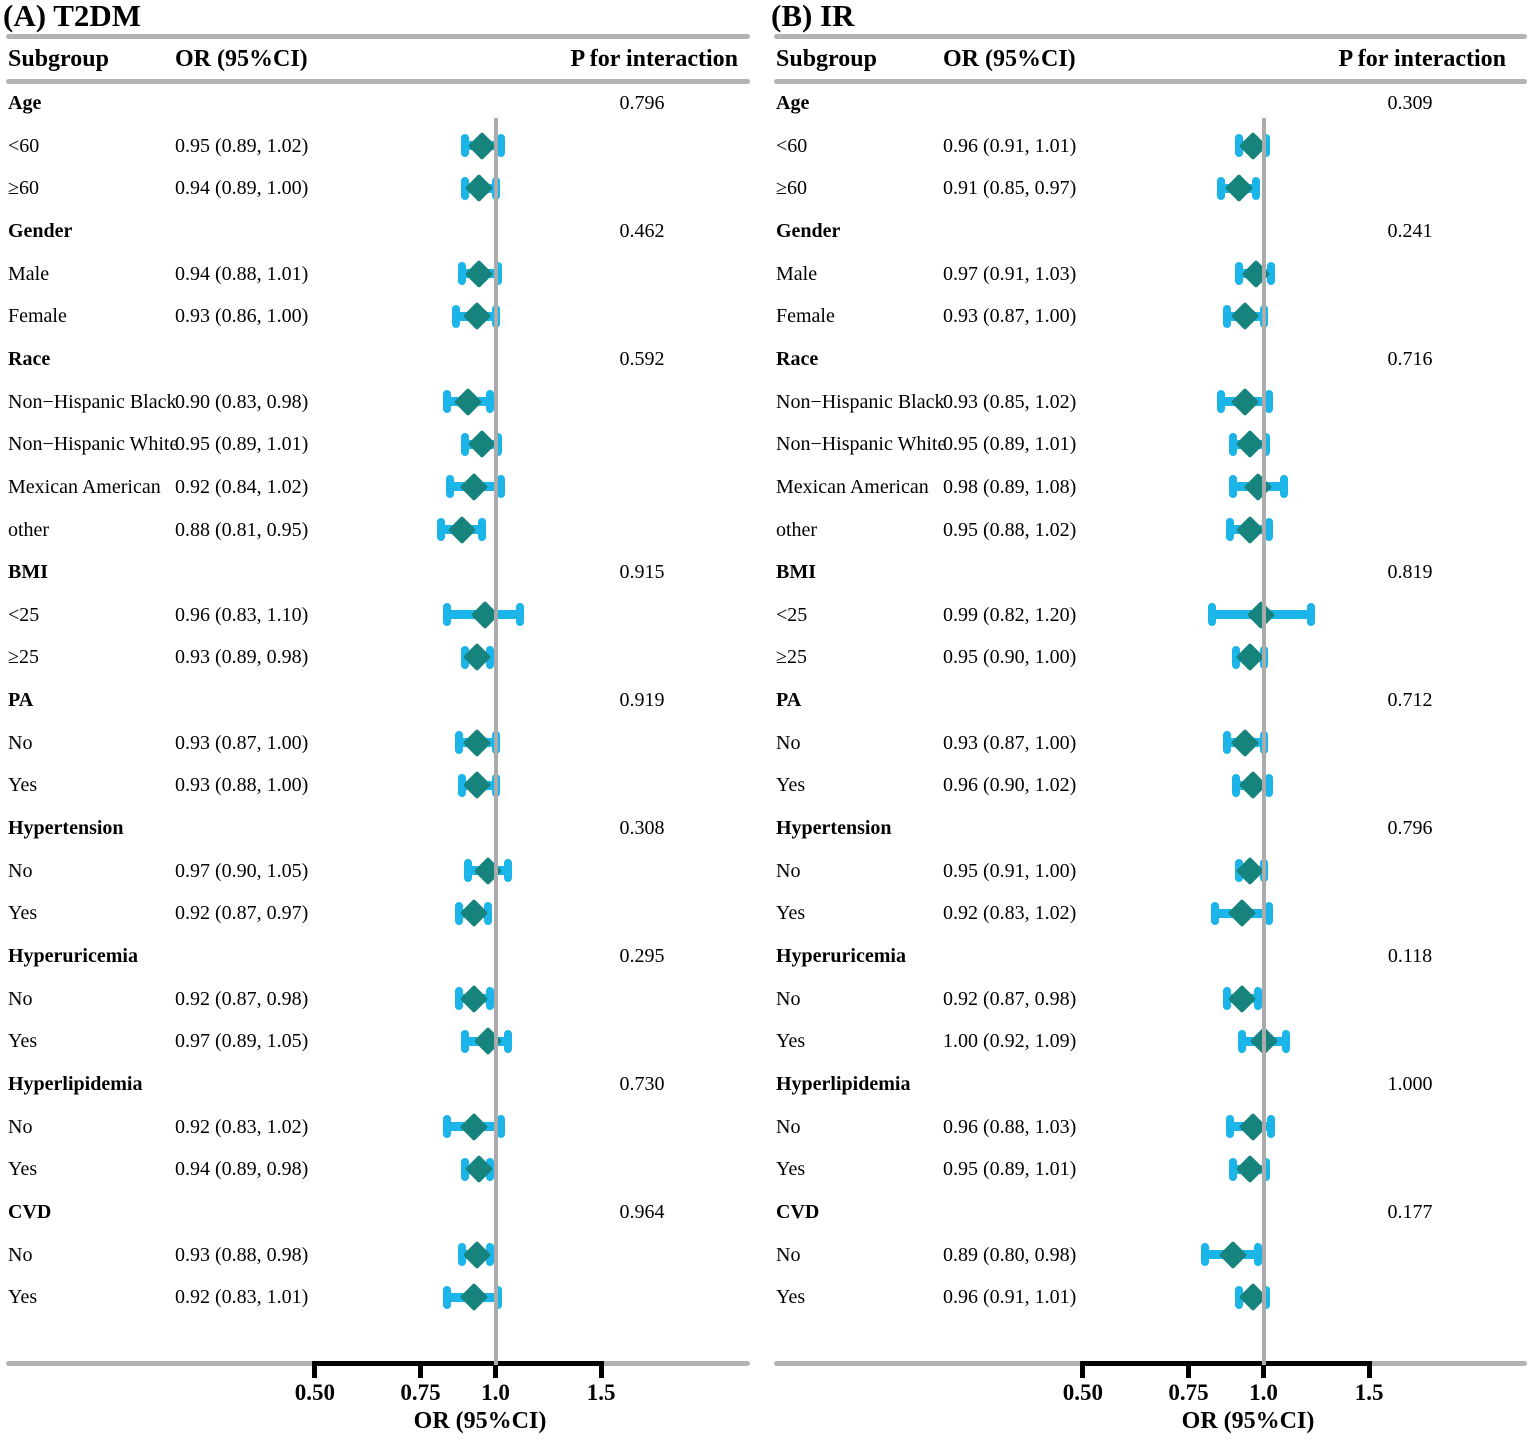 This screenshot has height=1442, width=1535. What do you see at coordinates (642, 1211) in the screenshot?
I see `p-interaction-value: 0.964` at bounding box center [642, 1211].